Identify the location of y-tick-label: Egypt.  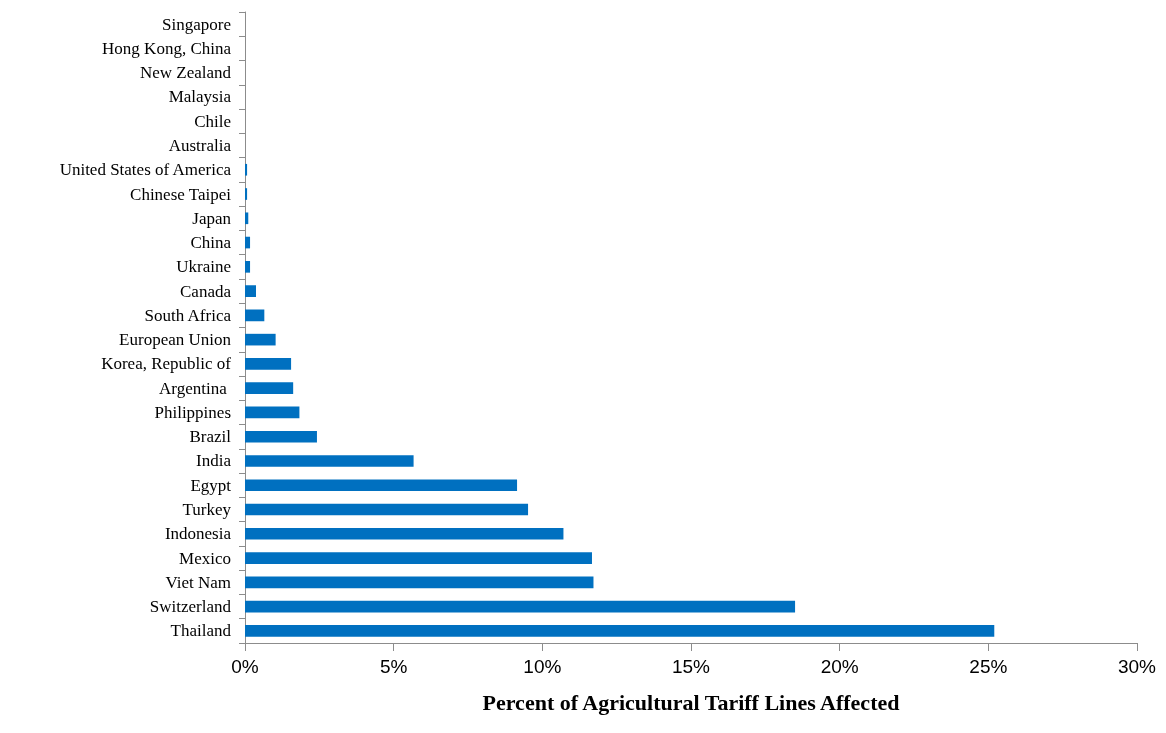
(211, 485).